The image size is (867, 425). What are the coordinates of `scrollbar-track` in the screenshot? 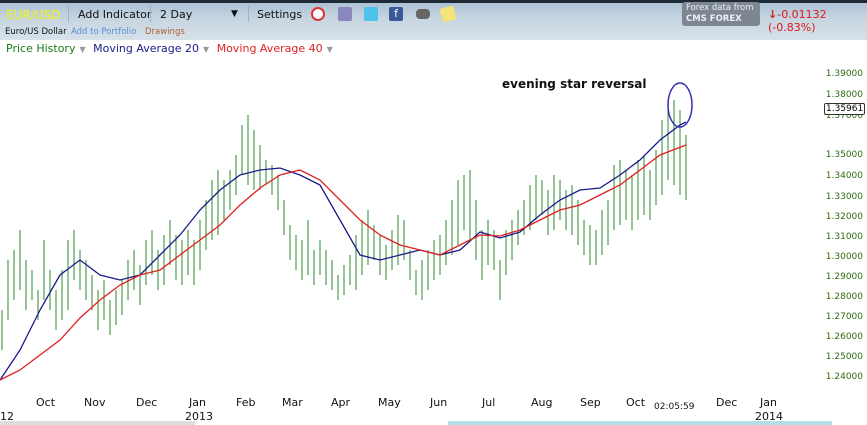 It's located at (97, 423).